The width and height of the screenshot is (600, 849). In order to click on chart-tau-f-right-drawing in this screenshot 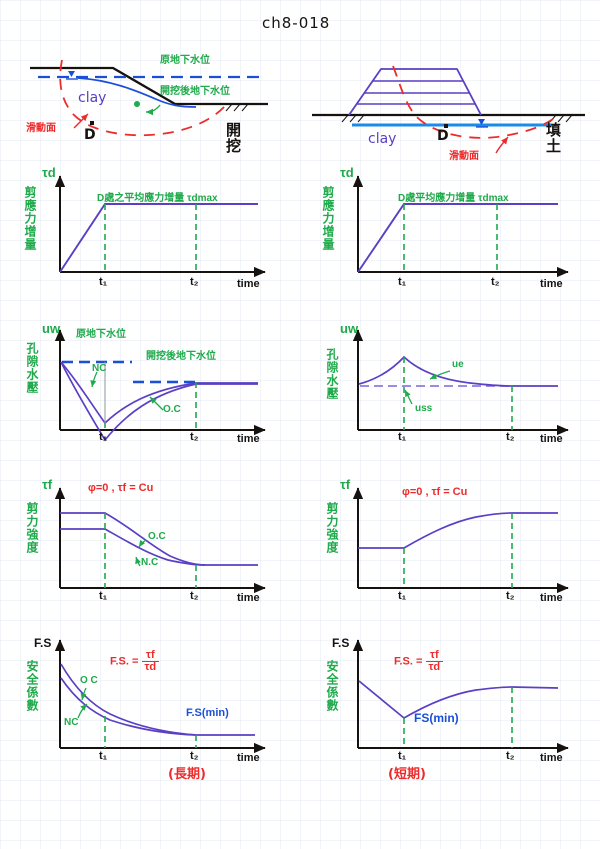, I will do `click(460, 540)`.